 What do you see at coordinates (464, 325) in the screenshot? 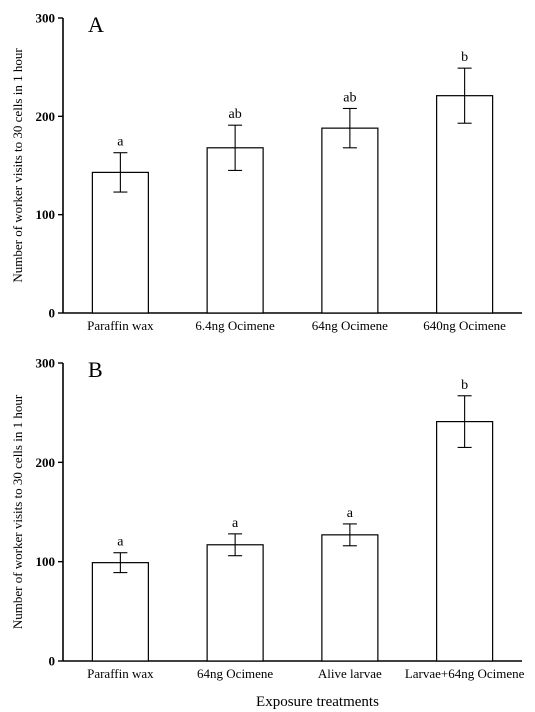
I see `category-label: 640ng Ocimene` at bounding box center [464, 325].